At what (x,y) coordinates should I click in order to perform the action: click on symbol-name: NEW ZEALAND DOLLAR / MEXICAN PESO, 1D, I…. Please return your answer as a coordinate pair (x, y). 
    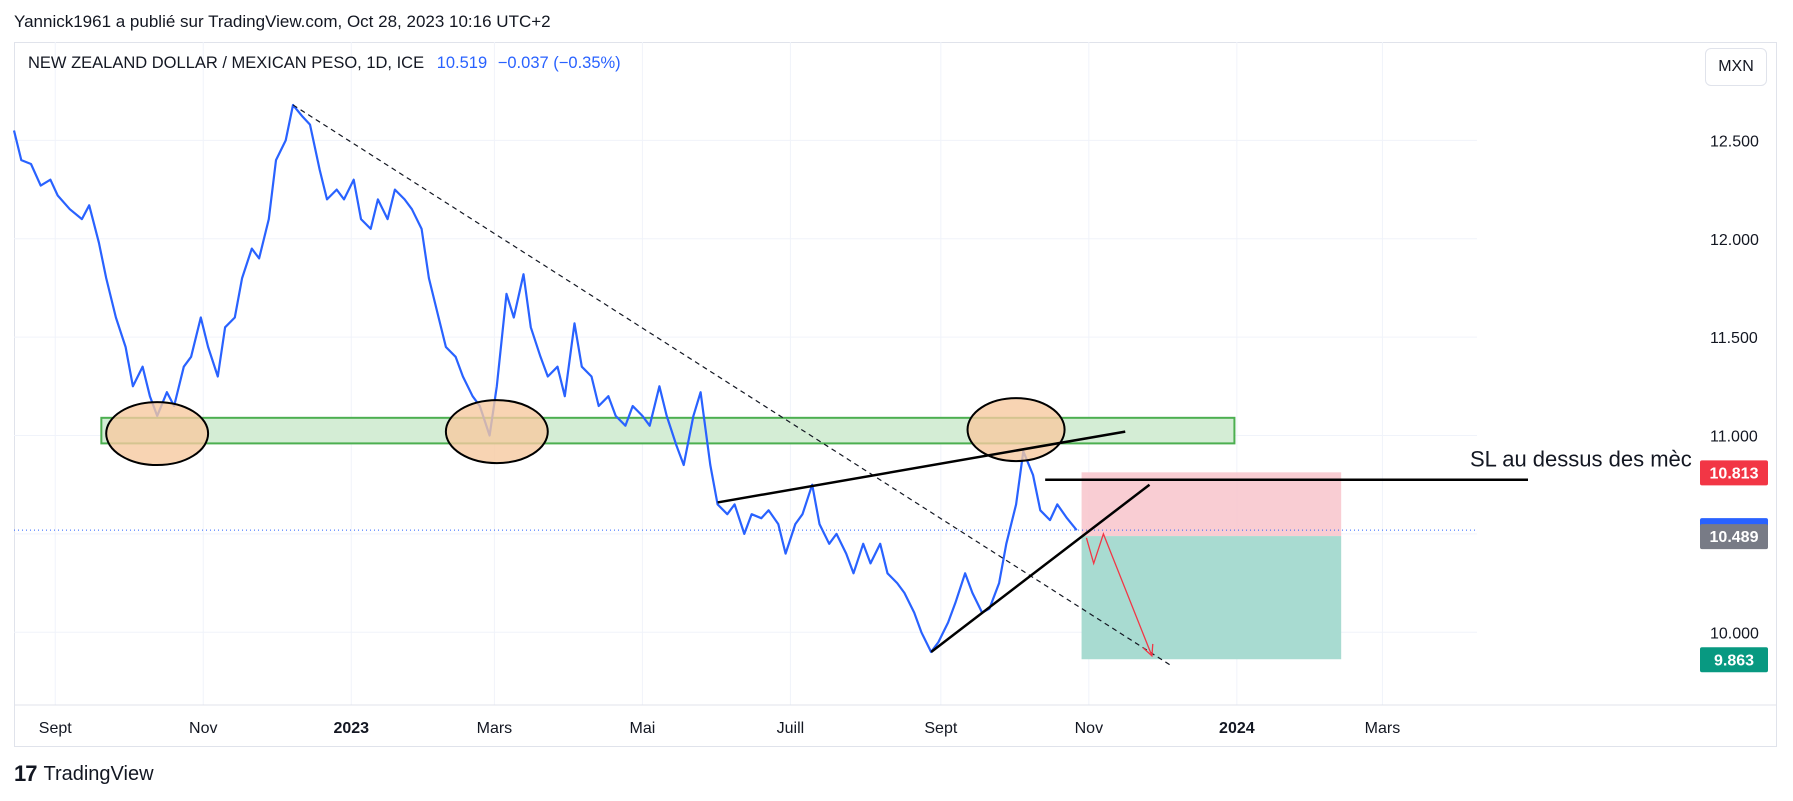
    Looking at the image, I should click on (226, 63).